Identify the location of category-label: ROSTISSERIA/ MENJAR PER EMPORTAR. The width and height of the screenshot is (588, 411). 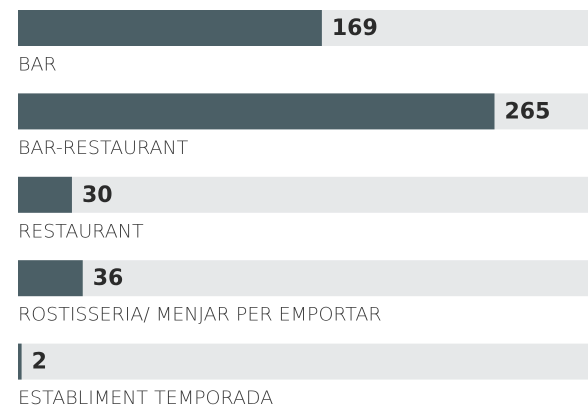
(200, 315).